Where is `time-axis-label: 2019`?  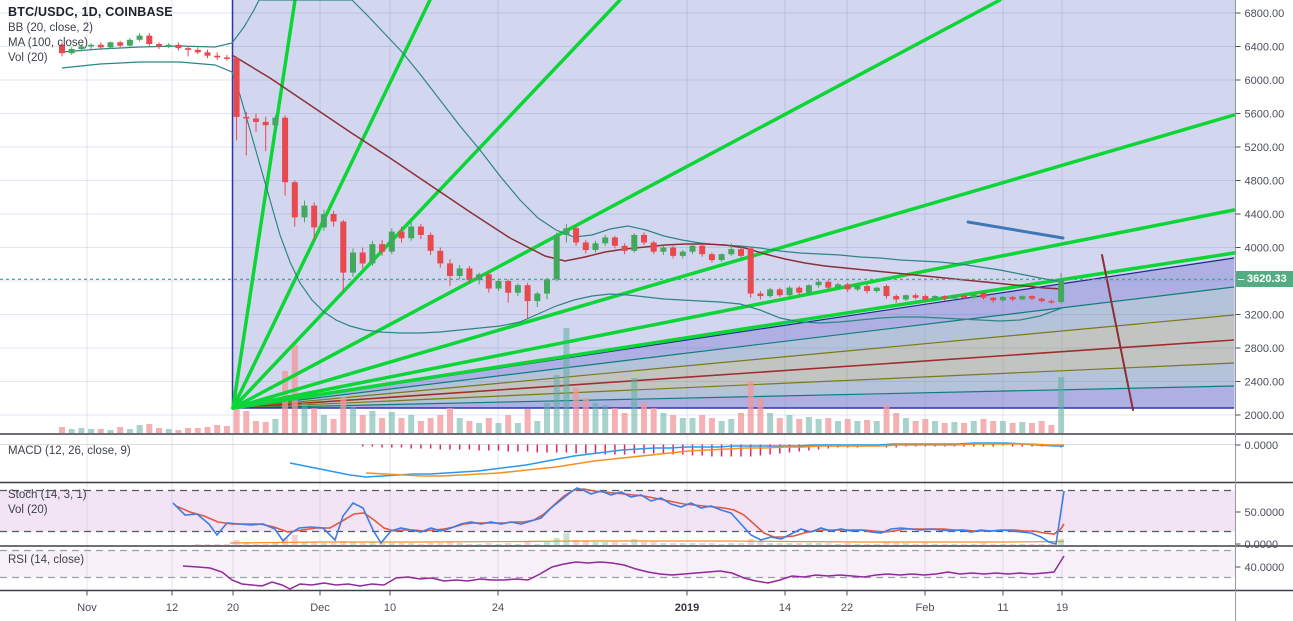
time-axis-label: 2019 is located at coordinates (687, 608).